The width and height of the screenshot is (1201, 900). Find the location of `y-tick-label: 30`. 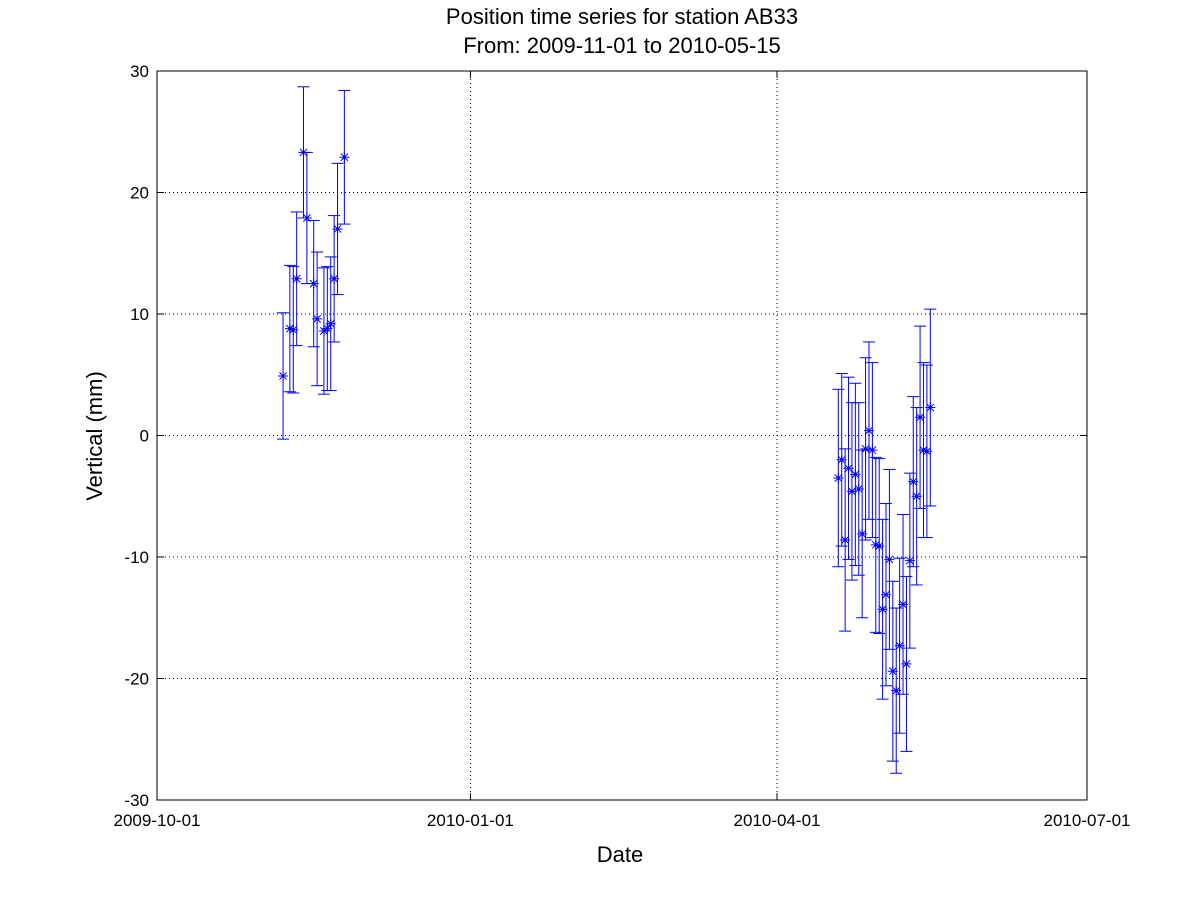

y-tick-label: 30 is located at coordinates (139, 71).